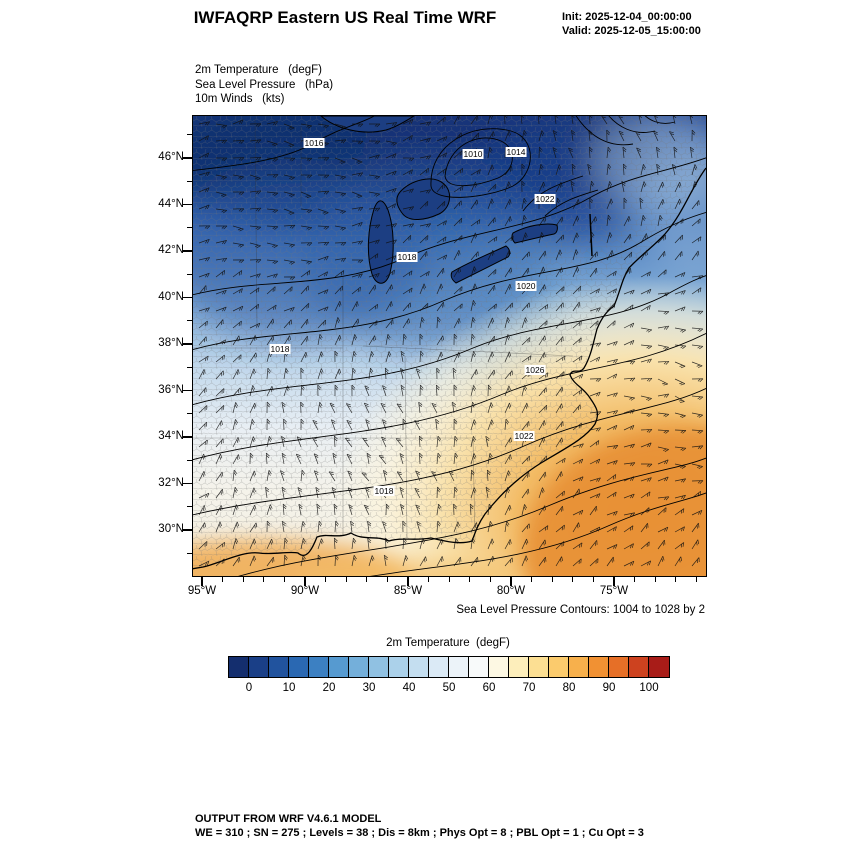 The image size is (850, 850). What do you see at coordinates (569, 688) in the screenshot?
I see `colorbar-tick-label: 80` at bounding box center [569, 688].